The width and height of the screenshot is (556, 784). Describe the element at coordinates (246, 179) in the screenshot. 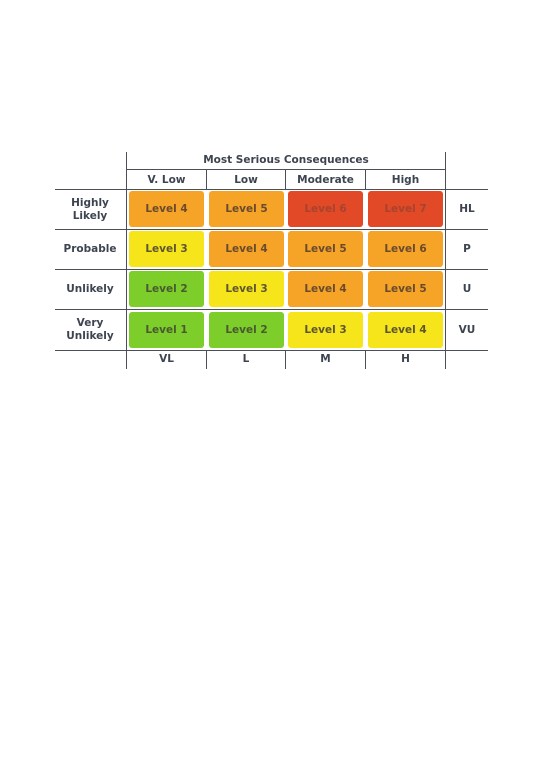

I see `column-header: Low` at that location.